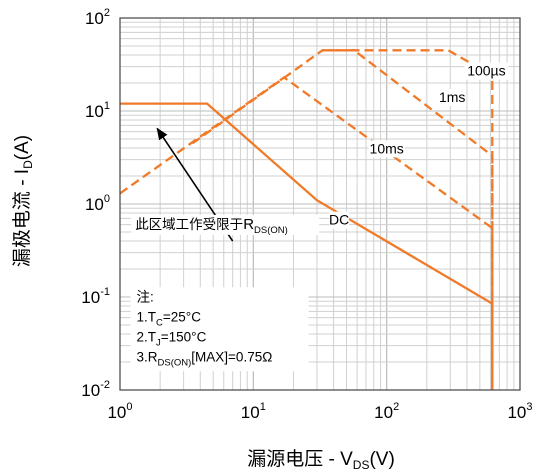 The height and width of the screenshot is (473, 537). I want to click on curve-label-100s: 100µs, so click(486, 71).